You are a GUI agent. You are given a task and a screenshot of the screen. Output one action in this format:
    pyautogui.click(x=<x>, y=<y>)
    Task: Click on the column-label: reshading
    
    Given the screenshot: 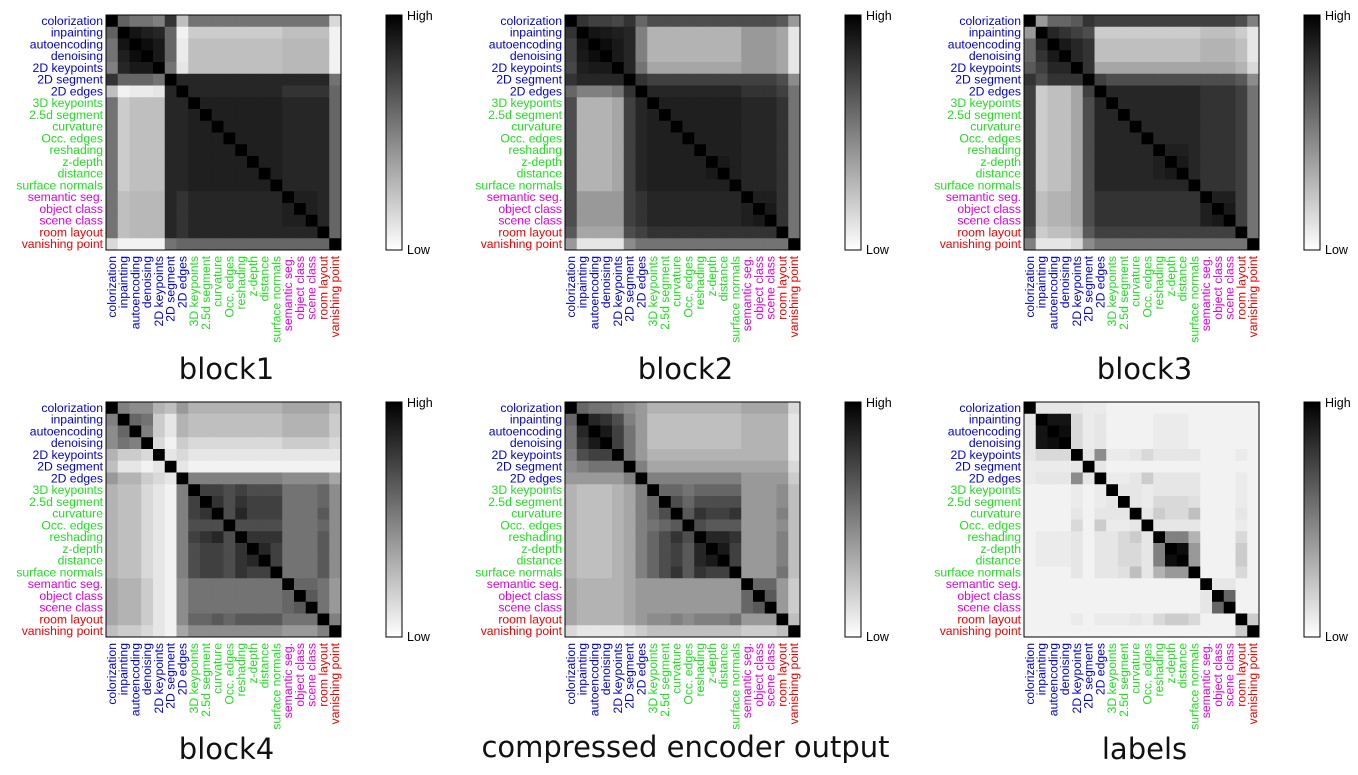 What is the action you would take?
    pyautogui.click(x=1159, y=670)
    